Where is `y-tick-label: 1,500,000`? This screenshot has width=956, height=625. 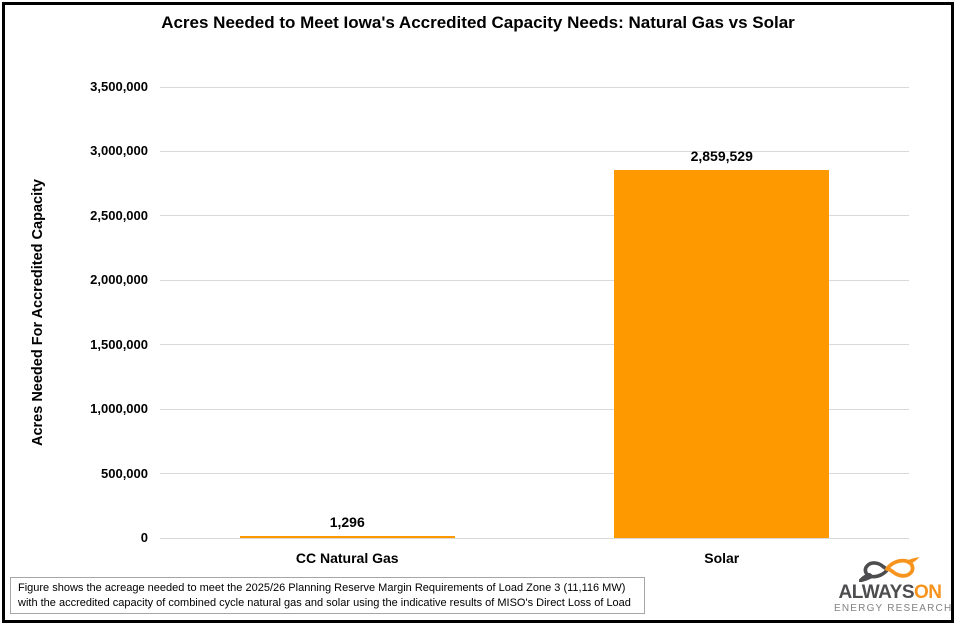 y-tick-label: 1,500,000 is located at coordinates (119, 344).